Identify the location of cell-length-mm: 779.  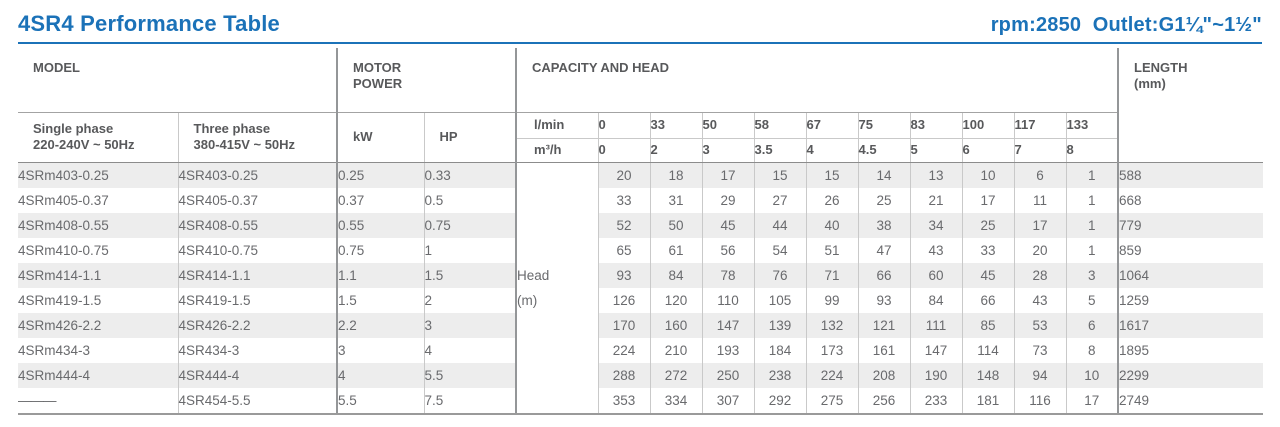
(1190, 225).